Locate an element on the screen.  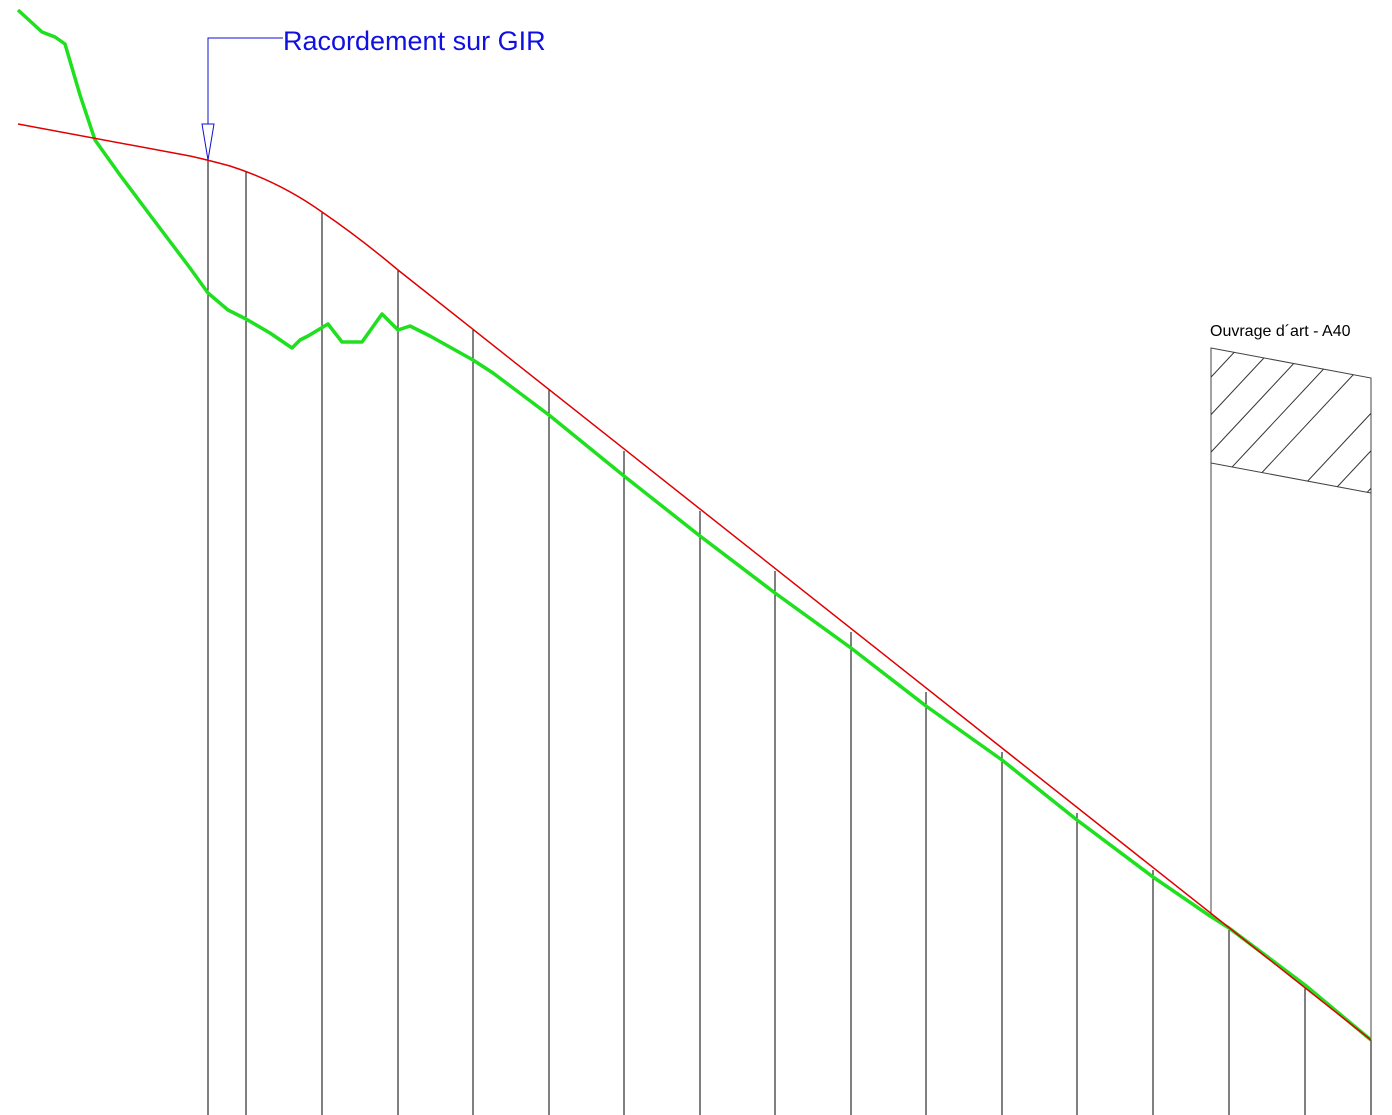
structure-label: Ouvrage d´art - A40 is located at coordinates (1280, 331).